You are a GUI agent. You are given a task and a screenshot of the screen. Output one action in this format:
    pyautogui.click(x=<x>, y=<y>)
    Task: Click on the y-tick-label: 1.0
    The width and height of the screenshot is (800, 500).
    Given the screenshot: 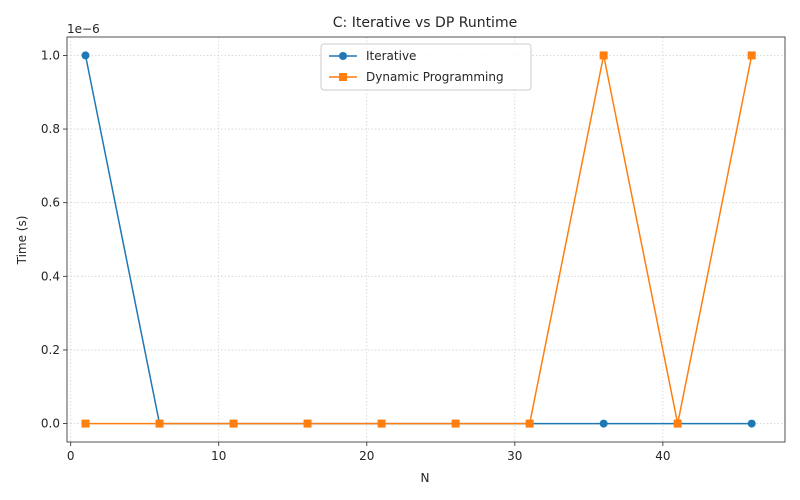 What is the action you would take?
    pyautogui.click(x=50, y=55)
    